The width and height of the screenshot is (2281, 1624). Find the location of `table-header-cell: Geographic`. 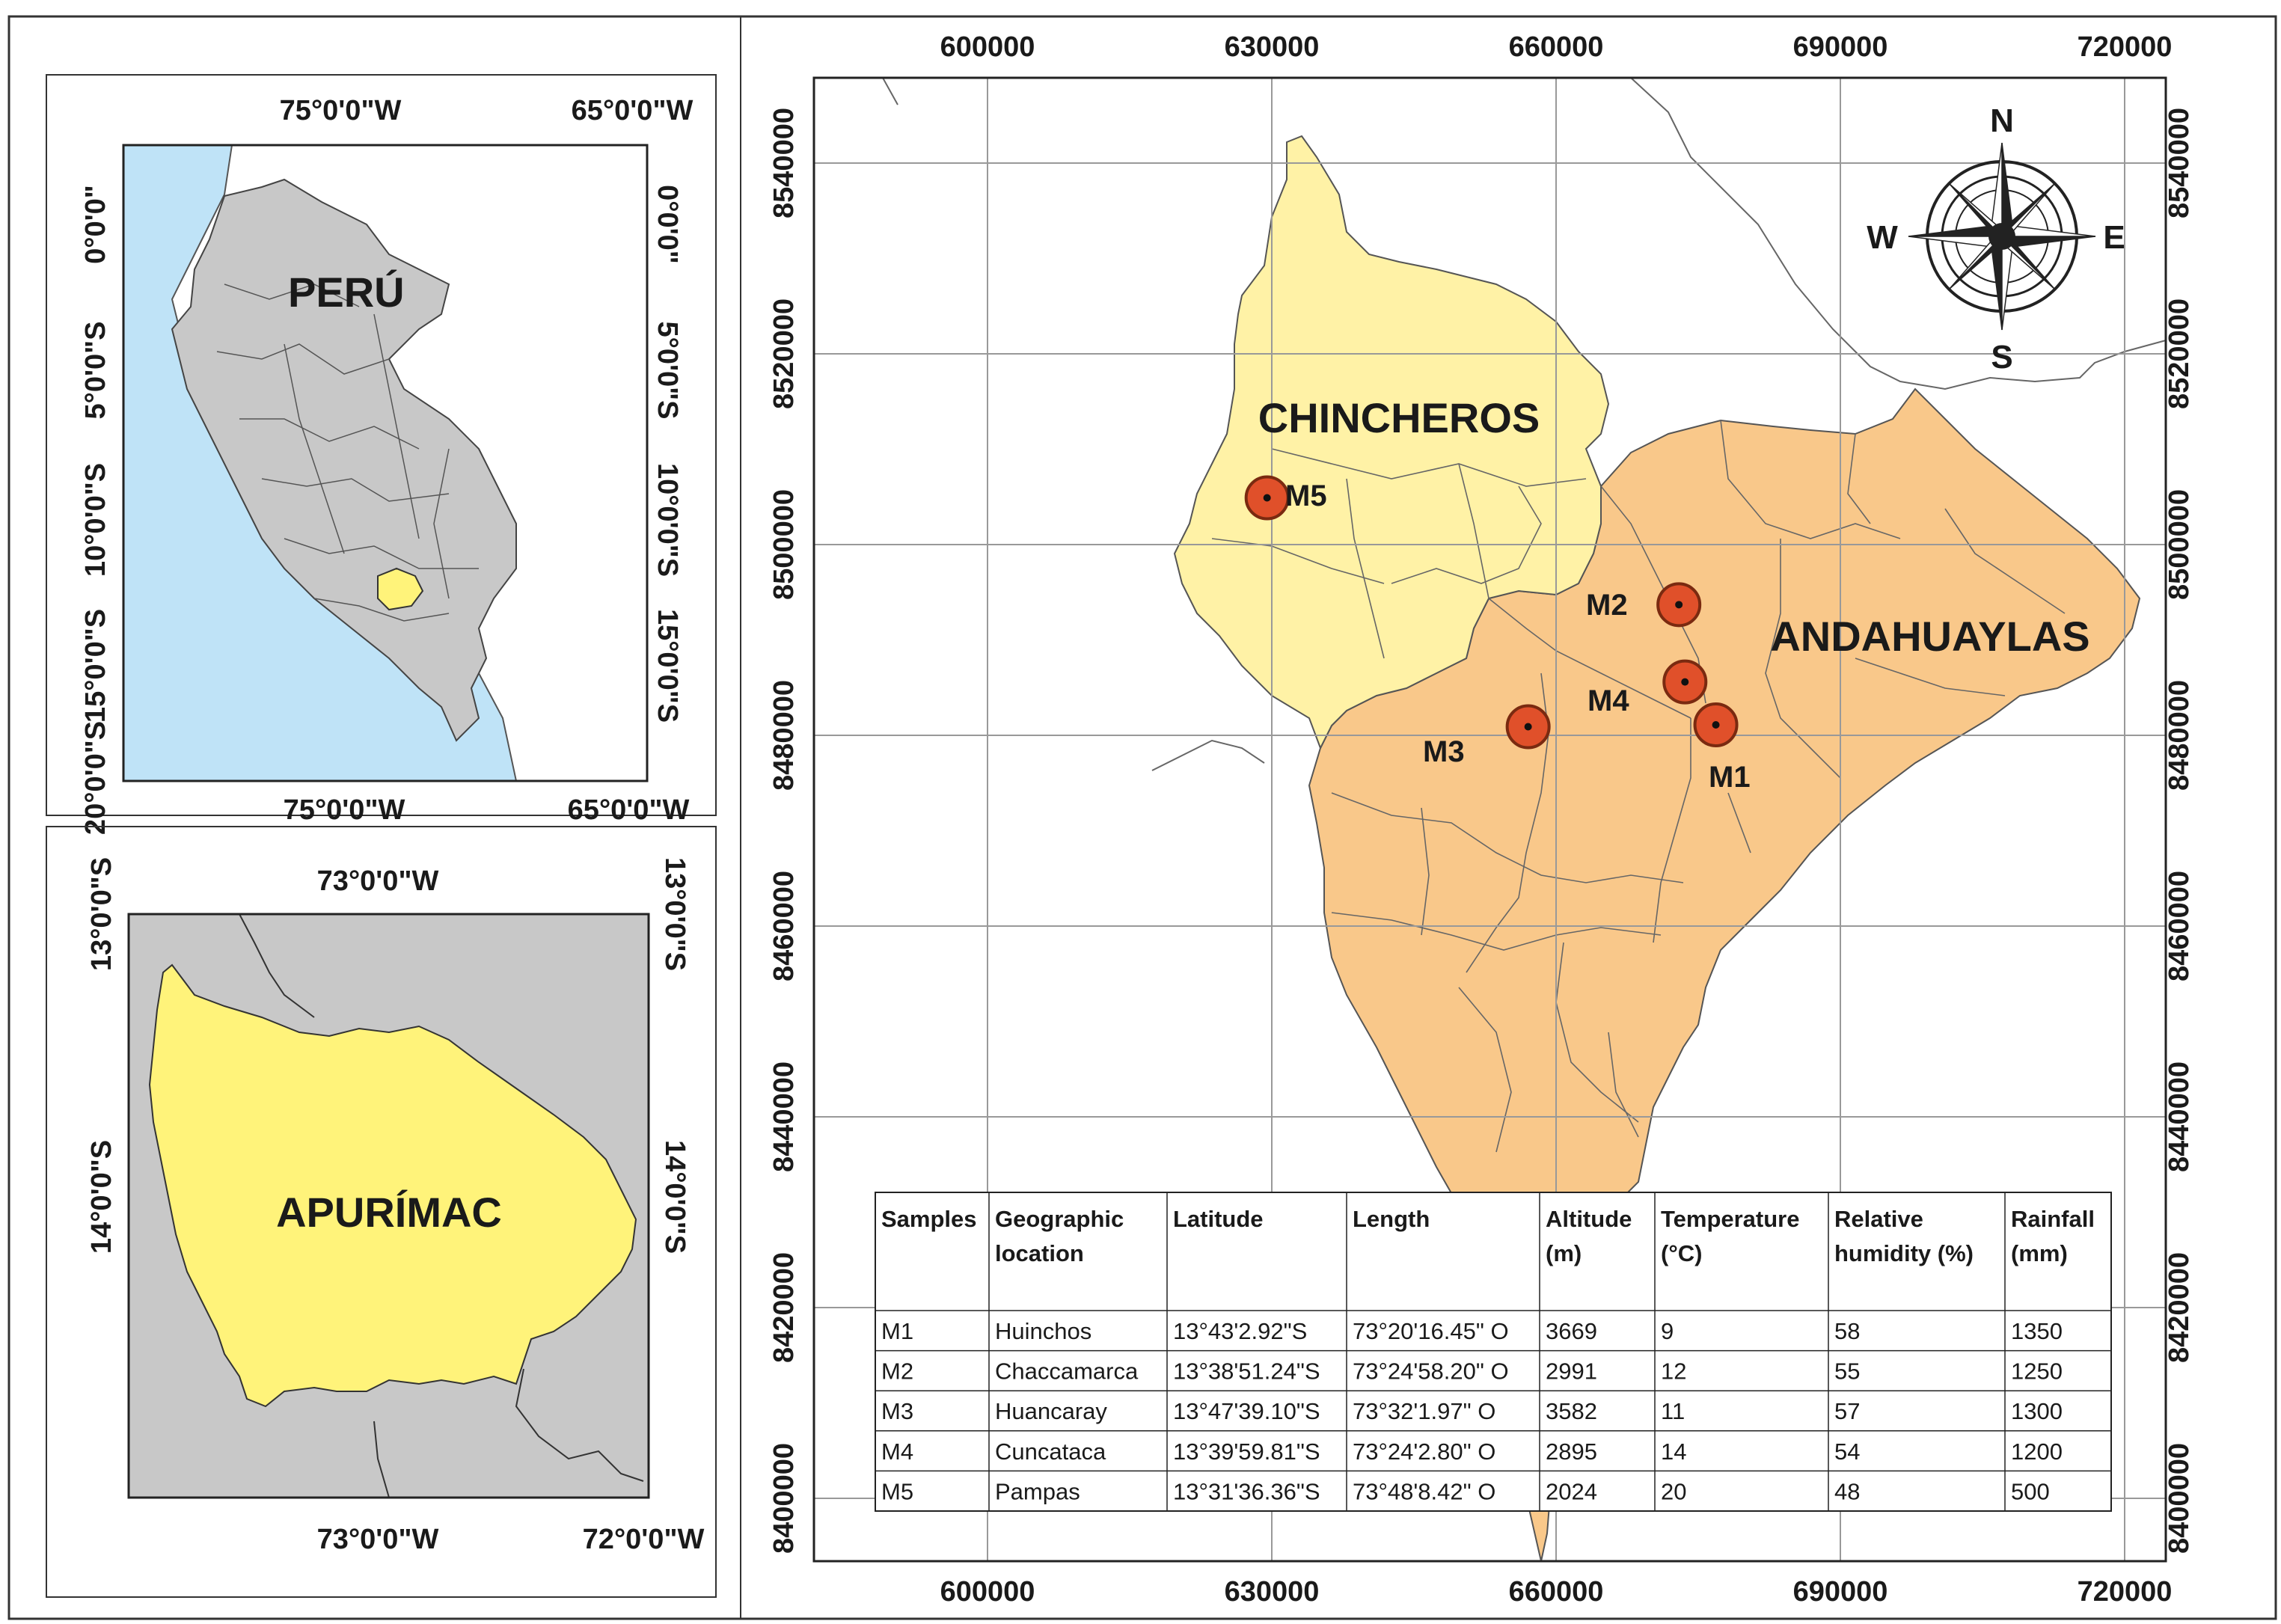

table-header-cell: Geographic is located at coordinates (1059, 1219).